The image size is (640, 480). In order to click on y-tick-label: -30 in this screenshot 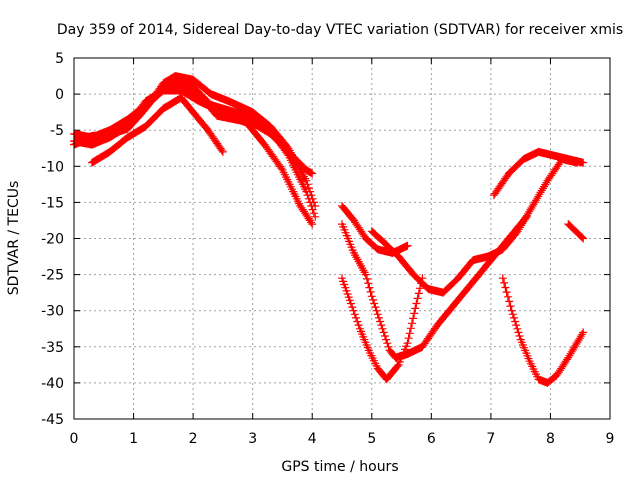, I will do `click(52, 312)`.